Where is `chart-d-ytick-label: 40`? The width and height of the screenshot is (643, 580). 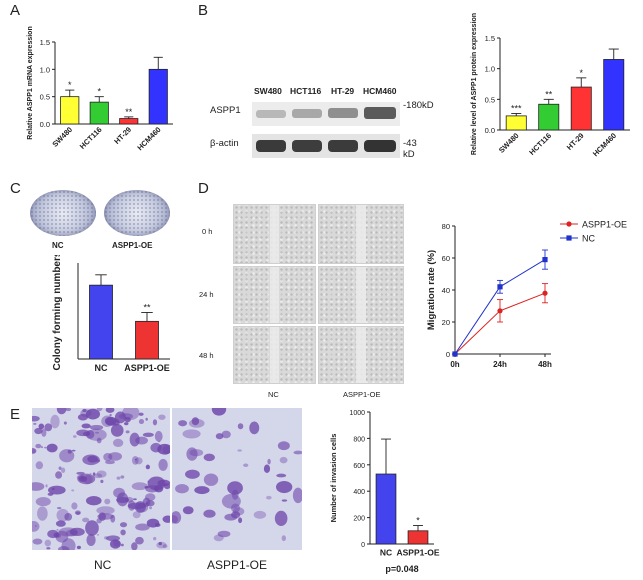
chart-d-ytick-label: 40 is located at coordinates (446, 290).